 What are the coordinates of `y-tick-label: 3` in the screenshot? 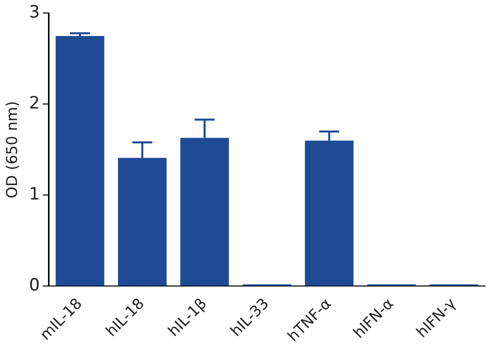 It's located at (34, 12).